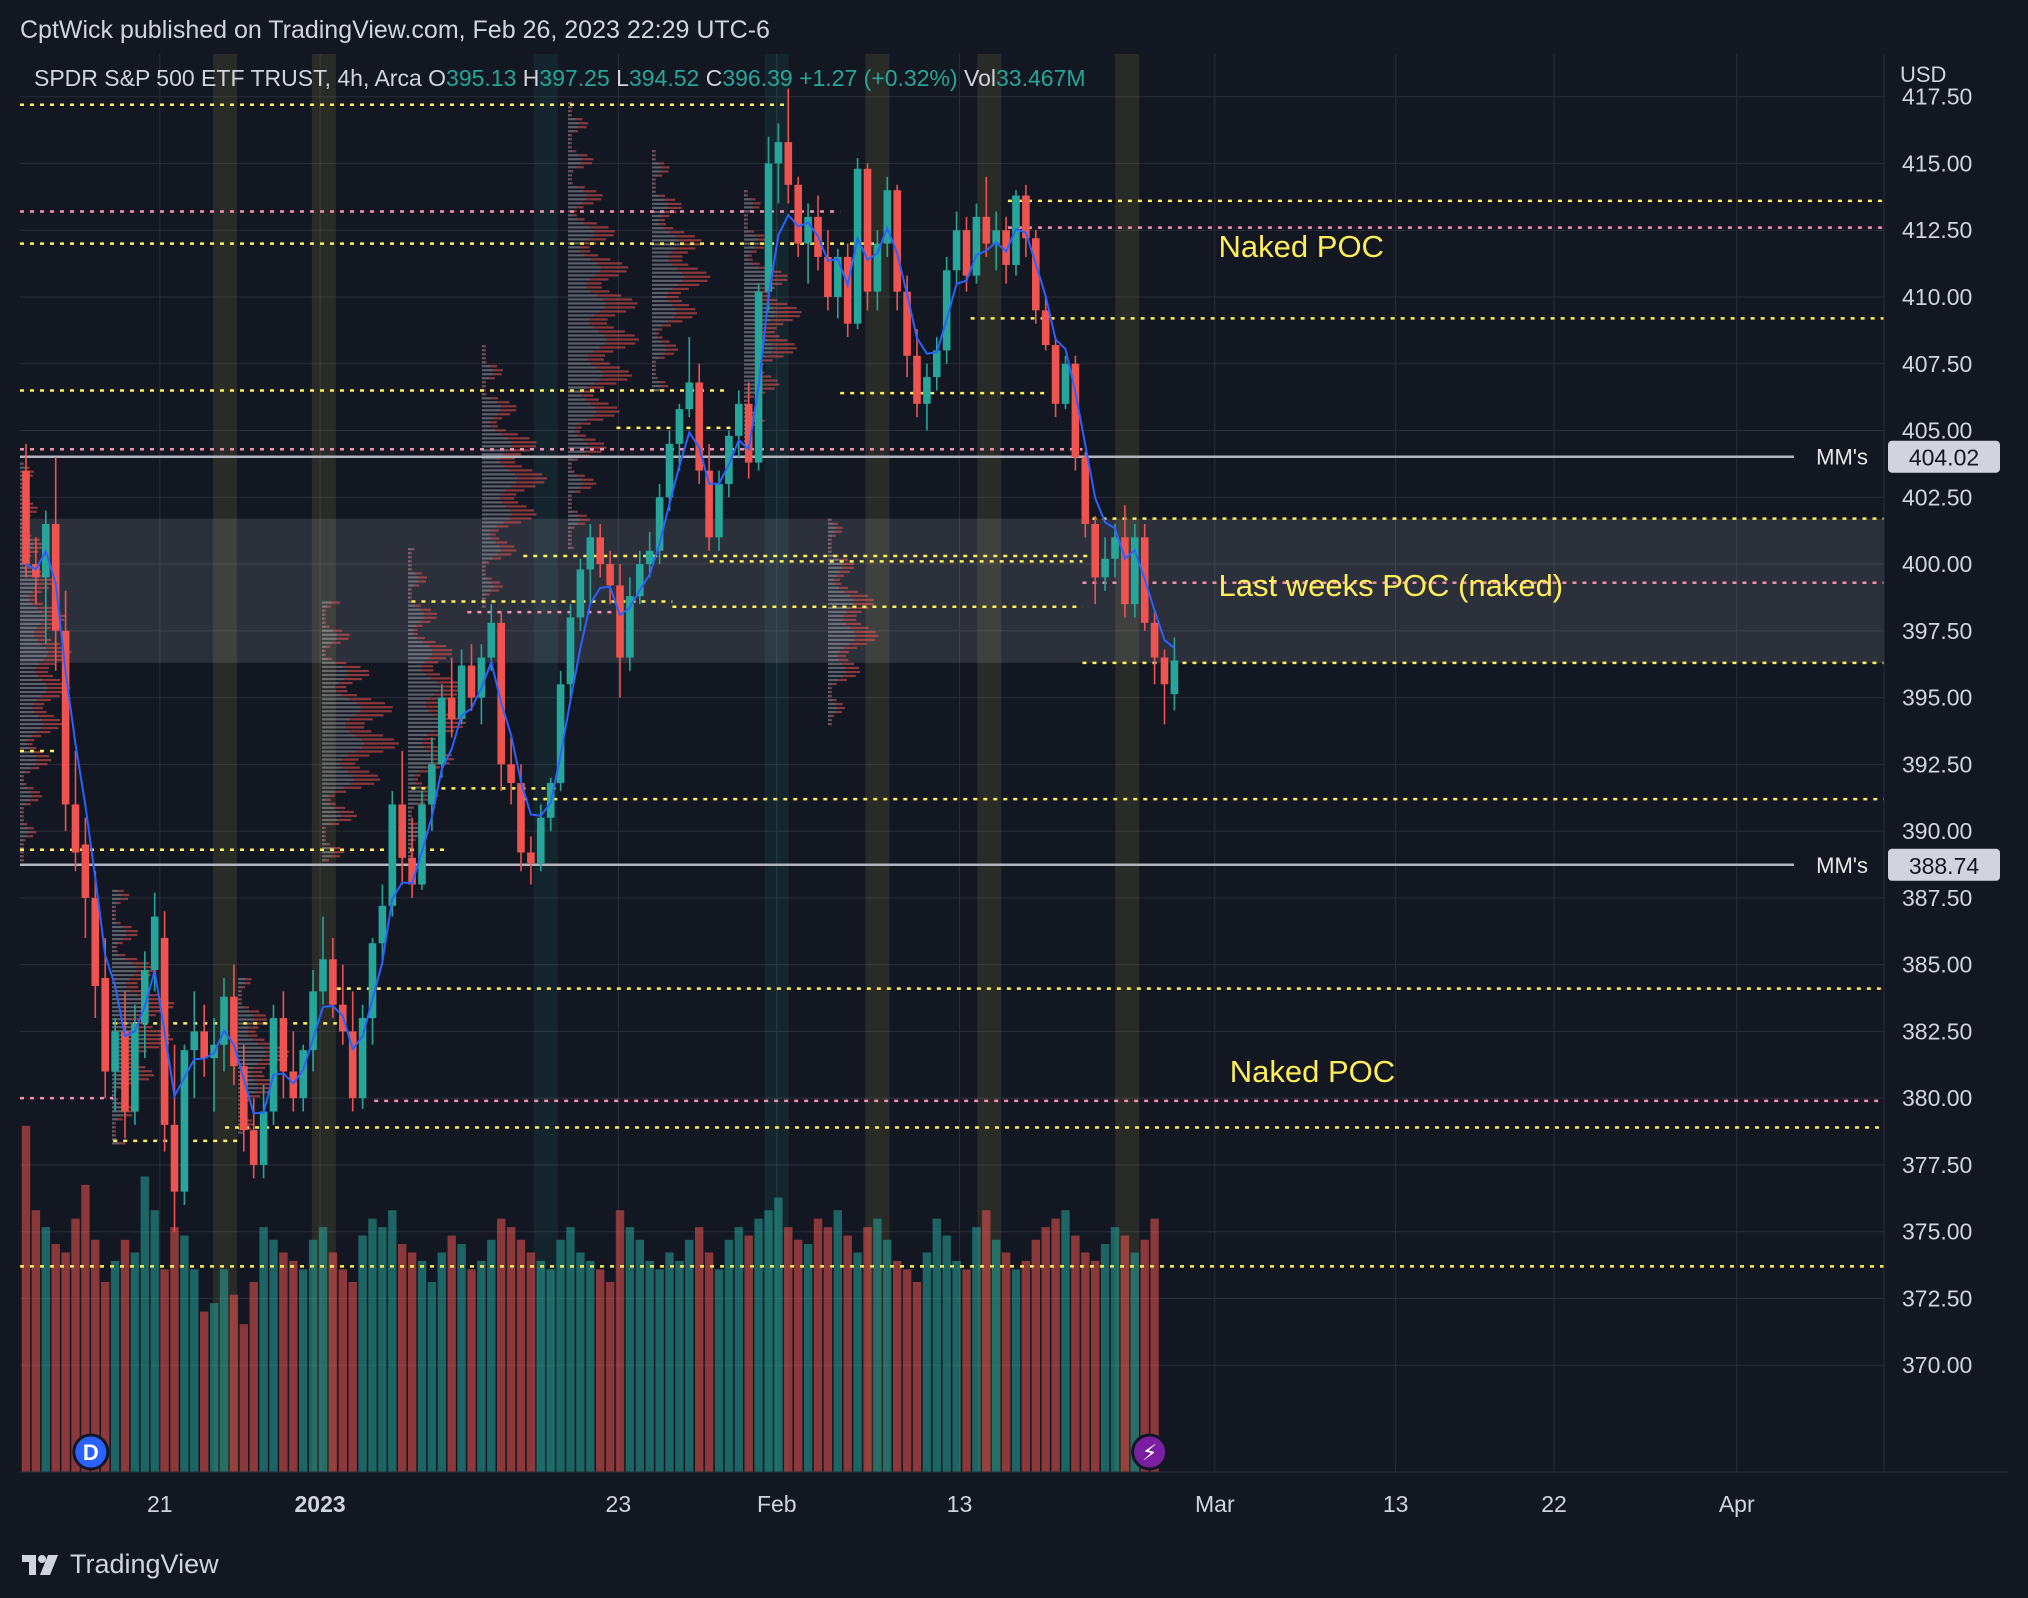  What do you see at coordinates (1937, 431) in the screenshot?
I see `y-tick-label: 405.00` at bounding box center [1937, 431].